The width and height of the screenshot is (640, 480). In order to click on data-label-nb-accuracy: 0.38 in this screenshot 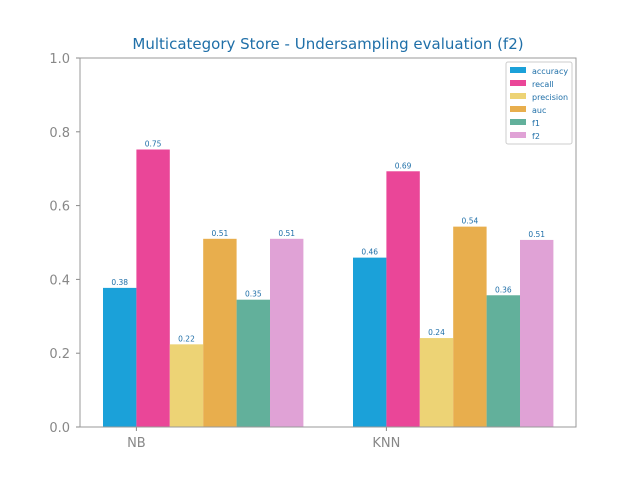, I will do `click(119, 282)`.